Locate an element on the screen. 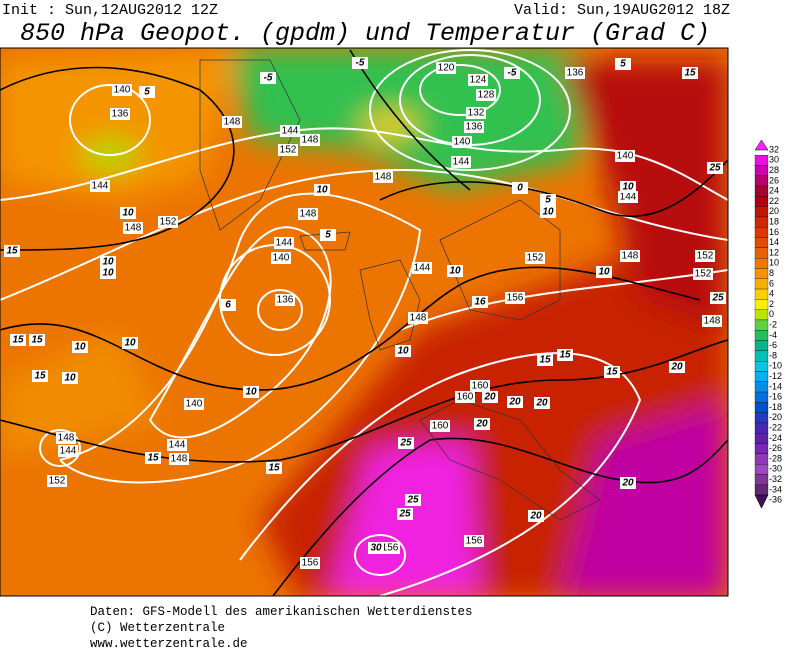 The height and width of the screenshot is (648, 790). colorbar-label: 32 is located at coordinates (774, 149).